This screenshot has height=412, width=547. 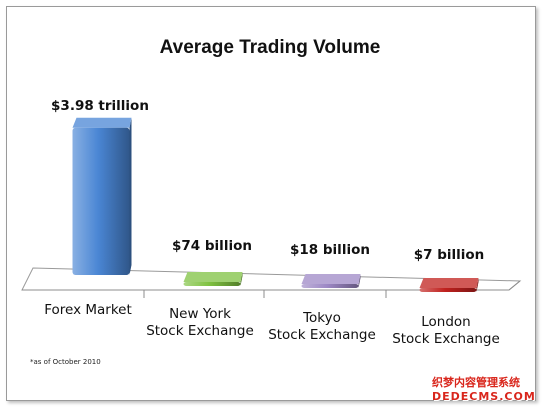 What do you see at coordinates (484, 396) in the screenshot?
I see `watermark-line2: DEDECMS.COM` at bounding box center [484, 396].